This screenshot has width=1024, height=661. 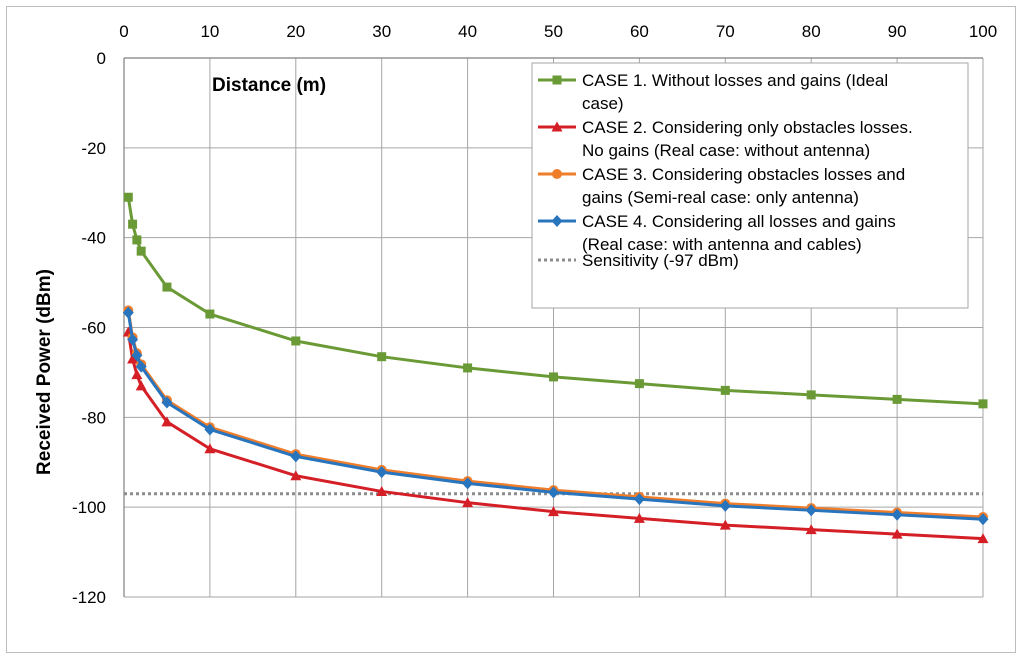 I want to click on y-tick-label: -40, so click(x=93, y=238).